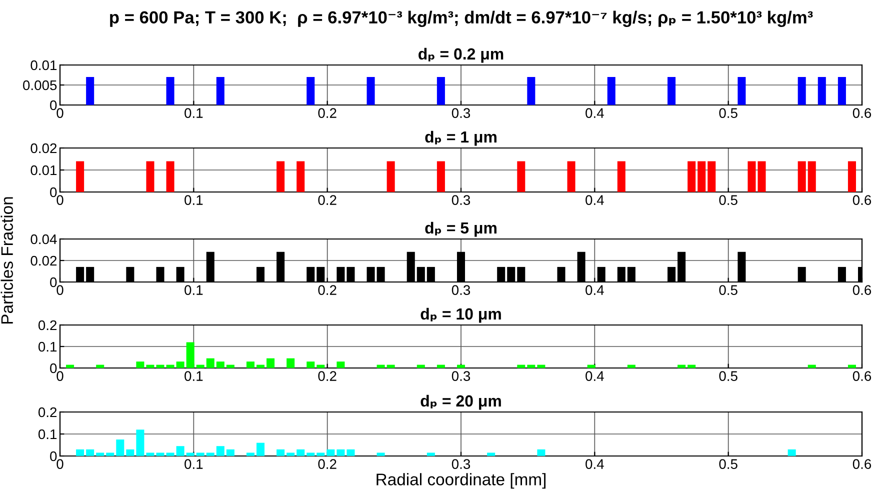  I want to click on y-tick-label: 0.04, so click(43, 239).